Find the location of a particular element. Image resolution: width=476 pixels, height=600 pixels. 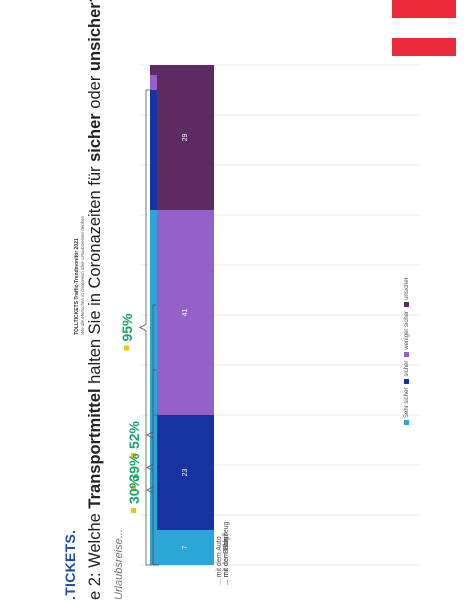

category-label: ... mit dem Auto is located at coordinates (219, 560).